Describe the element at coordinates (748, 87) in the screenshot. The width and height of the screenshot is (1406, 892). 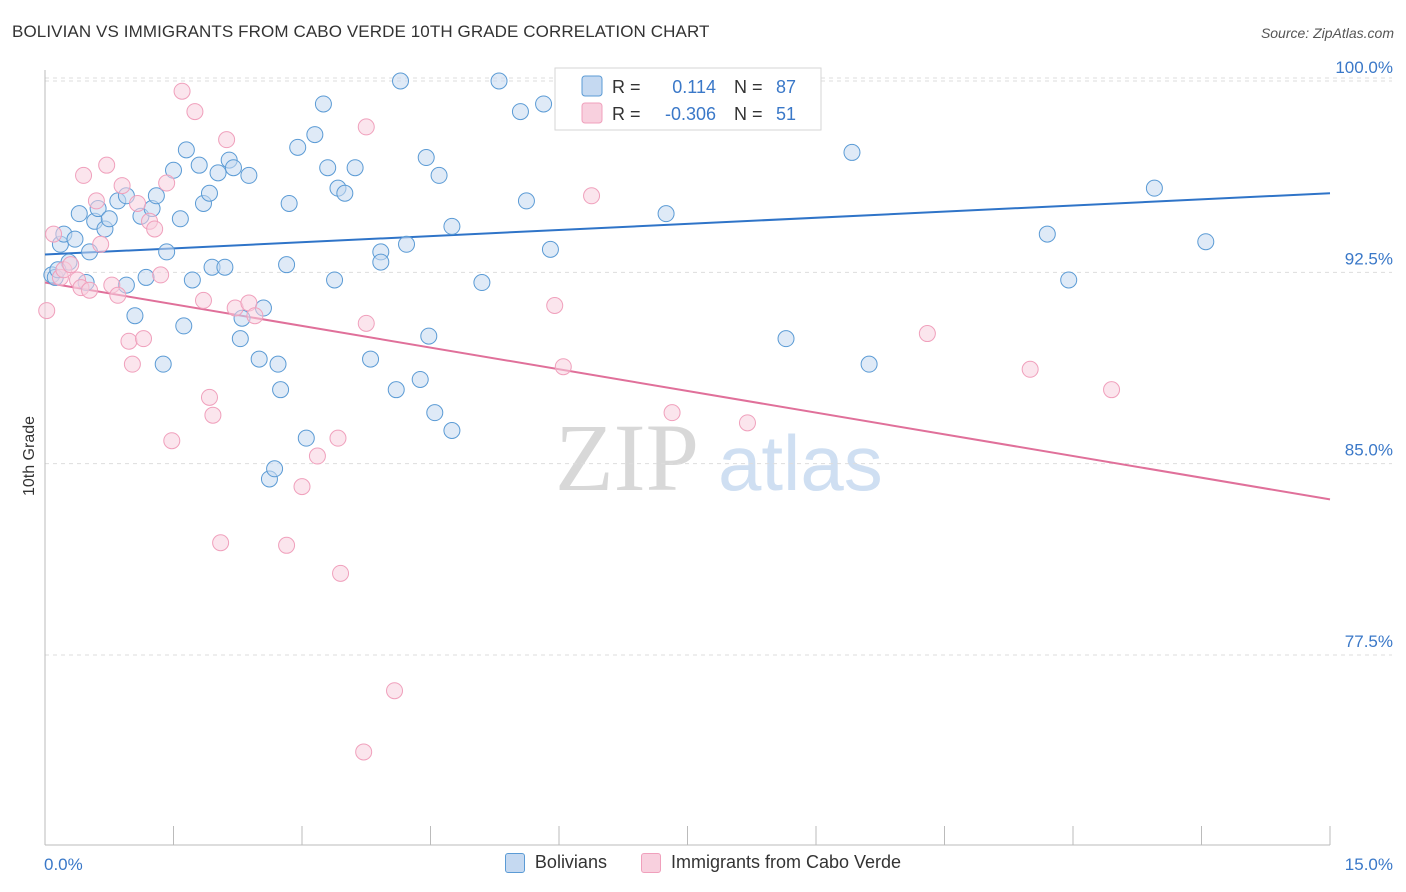
I see `legend-n-label-1: N =` at that location.